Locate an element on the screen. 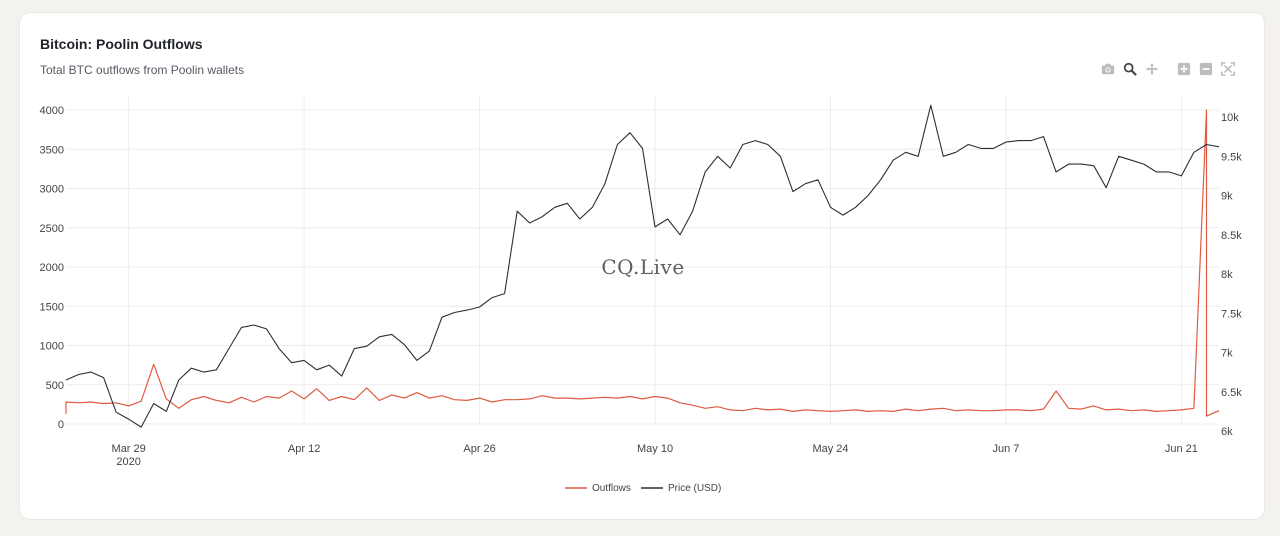 The height and width of the screenshot is (536, 1280). y-right-tick-label: 6.5k is located at coordinates (1231, 393).